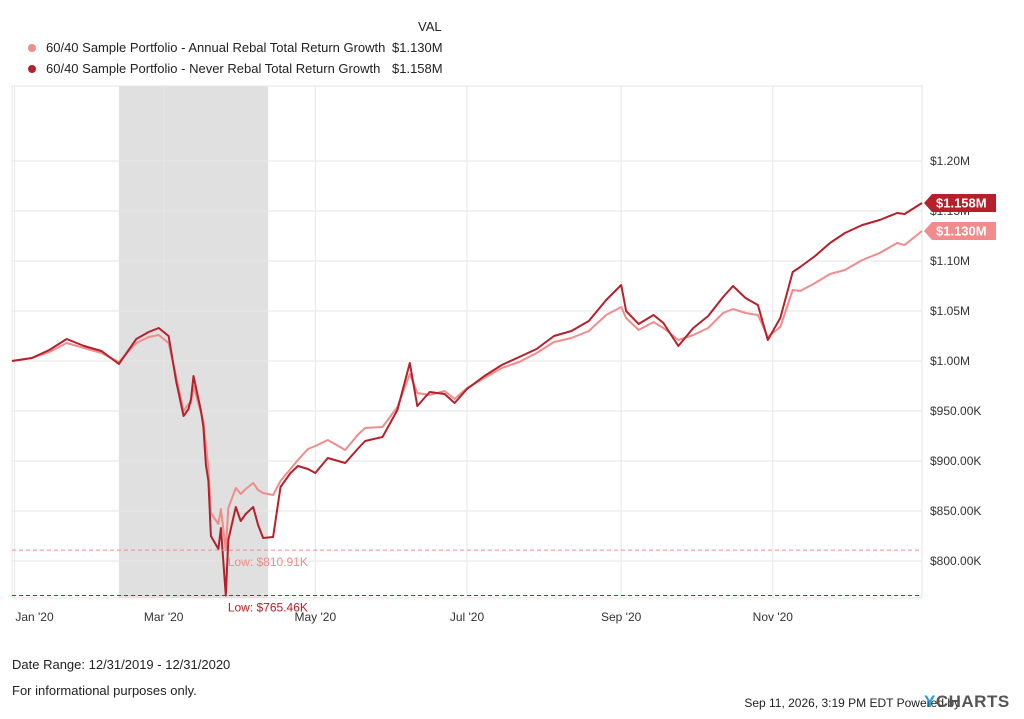  I want to click on disclaimer-text: For informational purposes only., so click(104, 690).